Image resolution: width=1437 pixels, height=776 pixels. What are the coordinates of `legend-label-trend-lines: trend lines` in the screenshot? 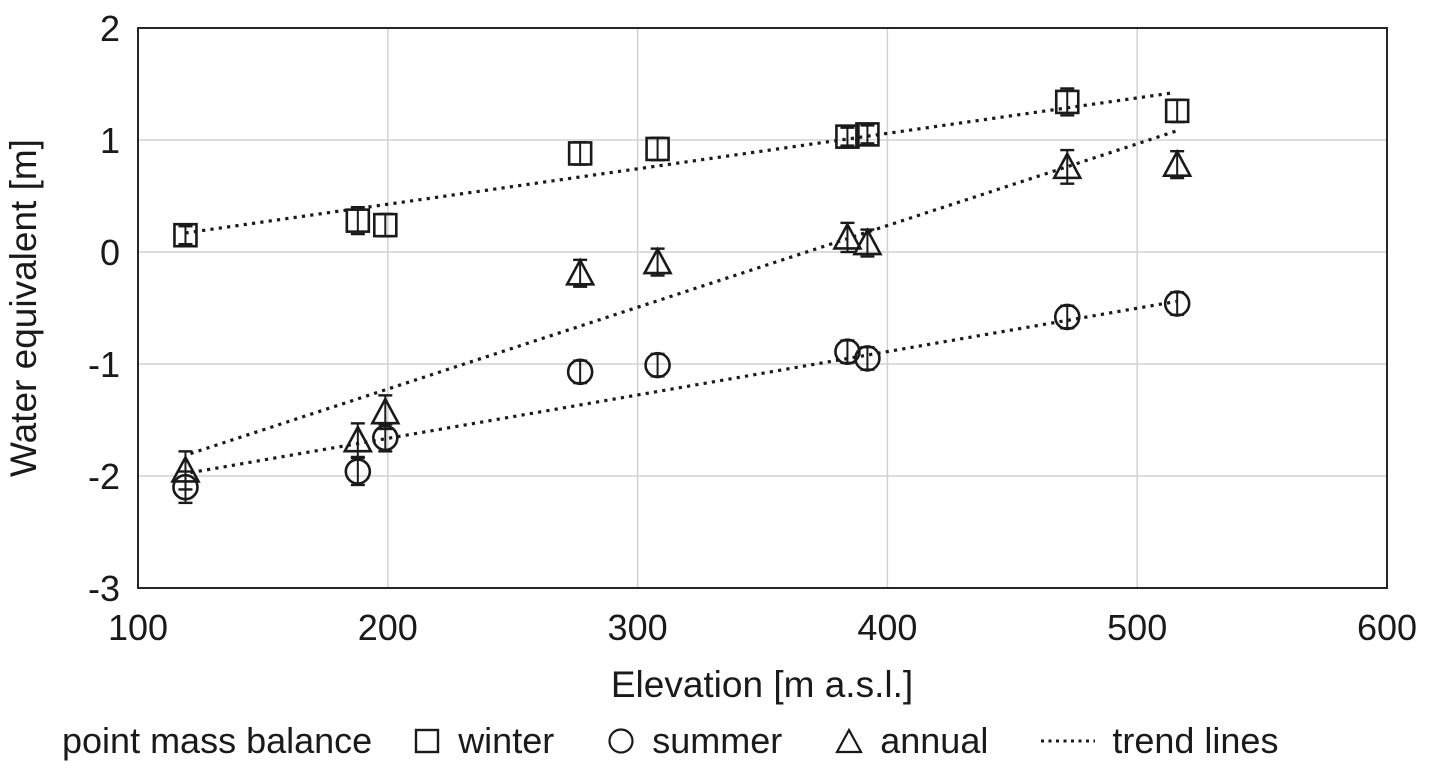 It's located at (1195, 740).